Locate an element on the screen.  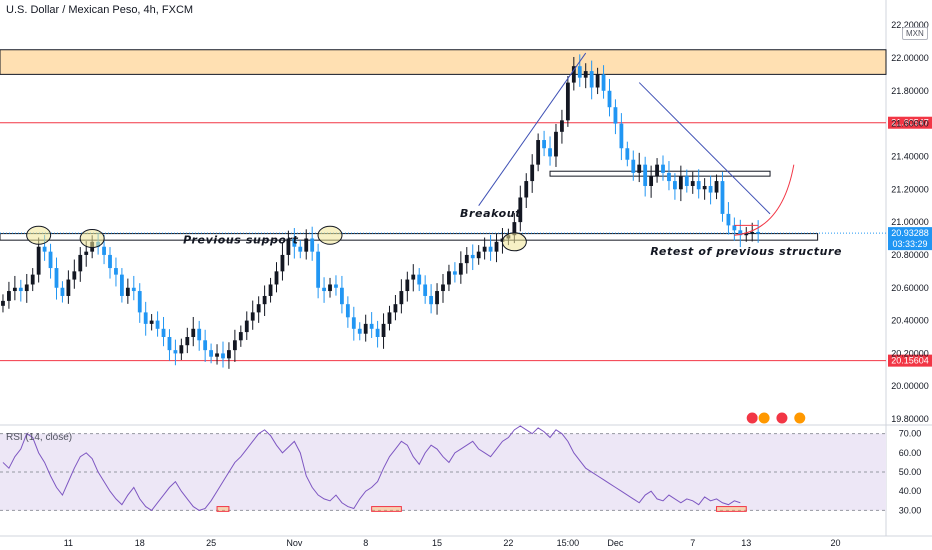
breakout-arrow is located at coordinates (532, 129).